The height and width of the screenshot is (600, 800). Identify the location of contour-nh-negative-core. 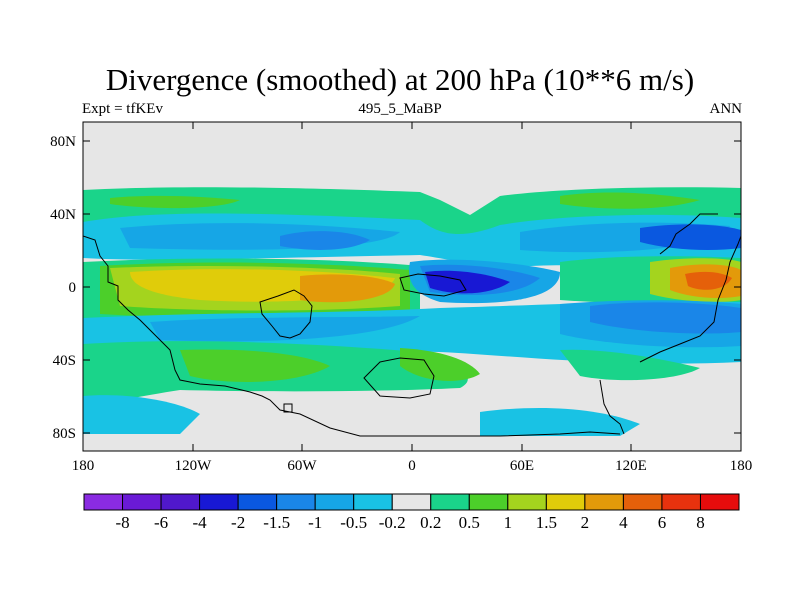
(325, 240).